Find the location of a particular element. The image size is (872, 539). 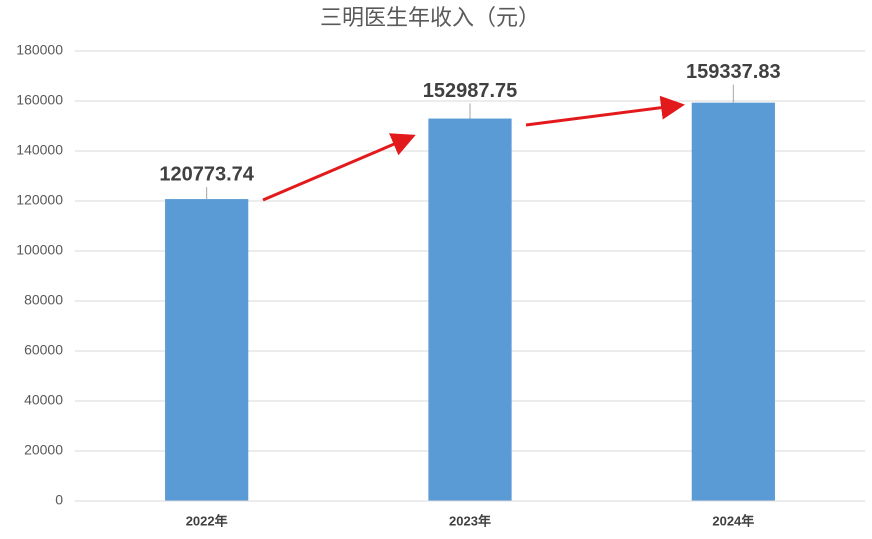

y-tick-label: 120000 is located at coordinates (39, 200).